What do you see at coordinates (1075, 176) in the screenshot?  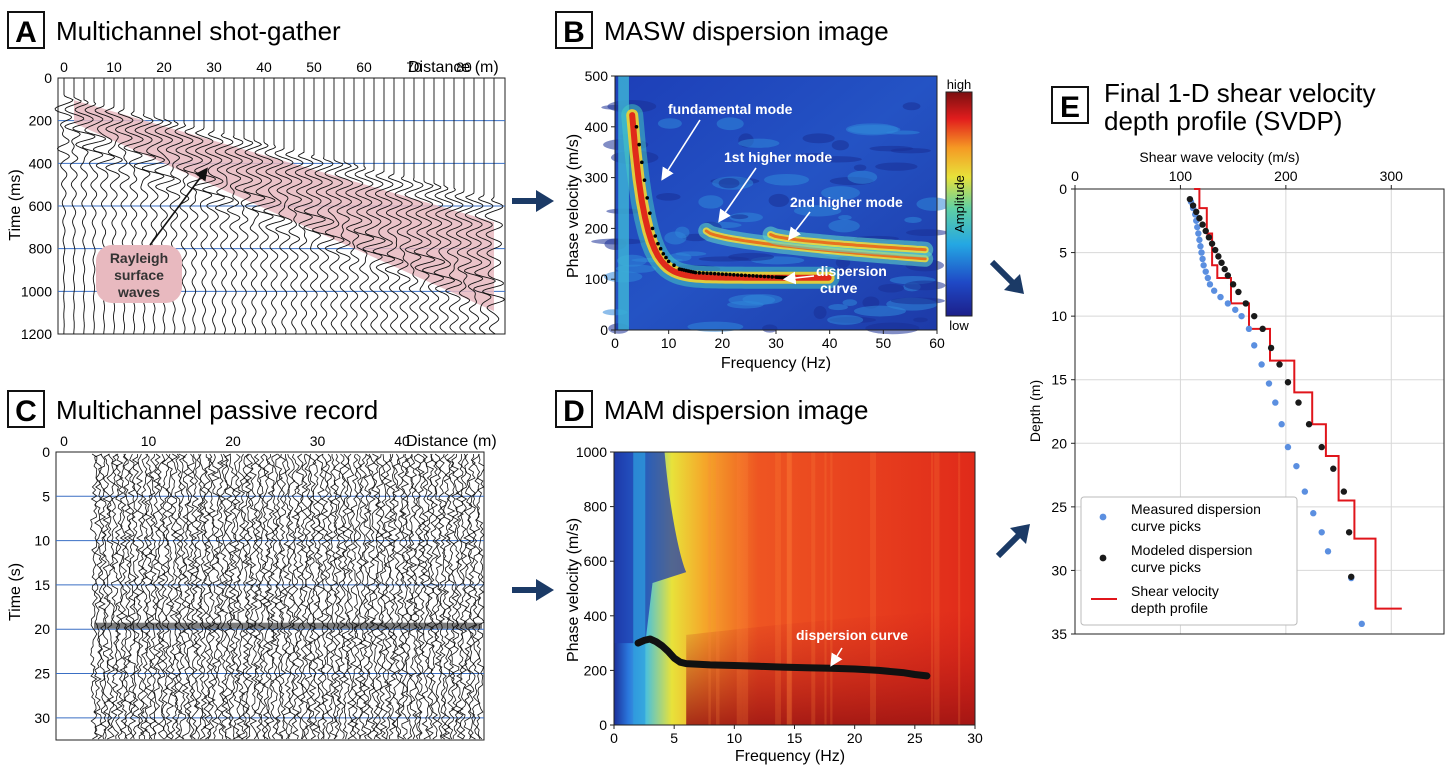 I see `x-tick-label: 0` at bounding box center [1075, 176].